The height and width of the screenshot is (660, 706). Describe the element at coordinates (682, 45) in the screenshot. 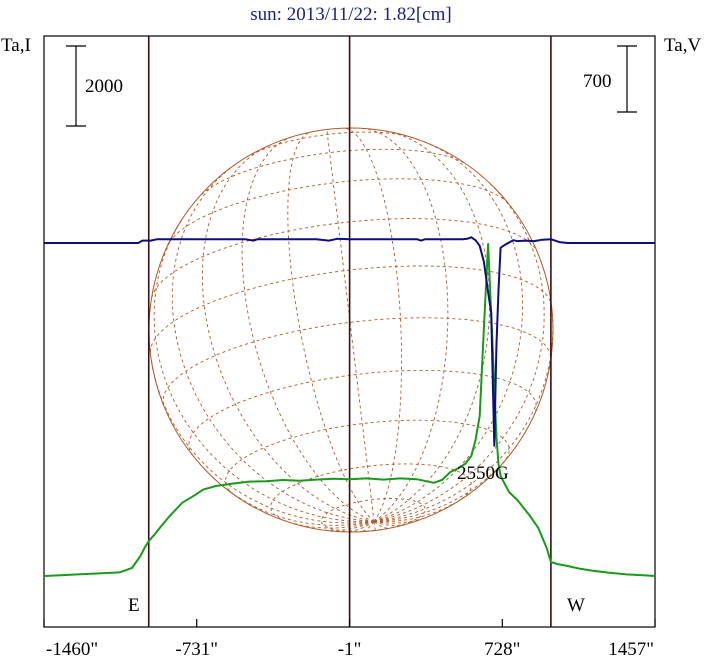

I see `right-axis-label: Ta,V` at that location.